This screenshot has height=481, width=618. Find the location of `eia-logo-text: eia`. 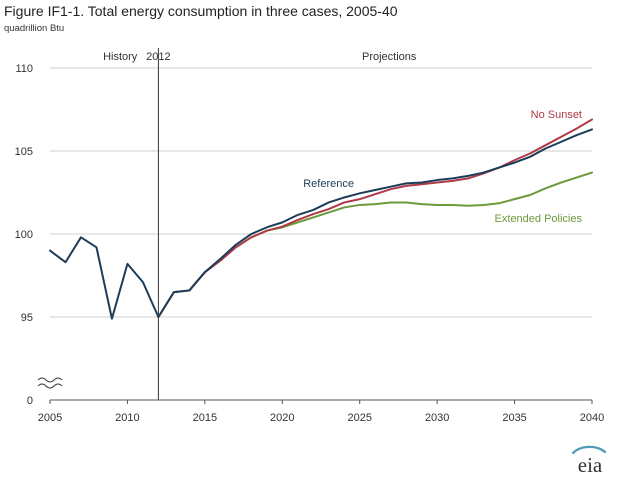

eia-logo-text: eia is located at coordinates (590, 464).